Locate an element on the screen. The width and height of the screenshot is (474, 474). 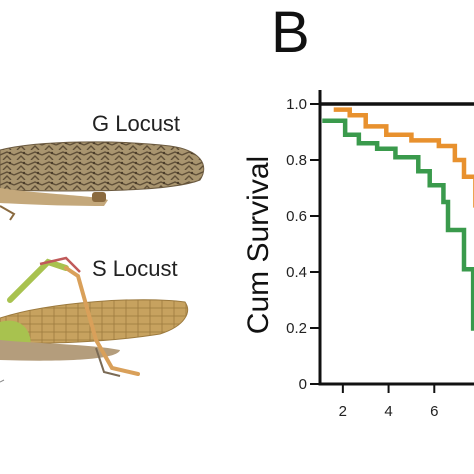
s-locust-label: S Locust is located at coordinates (135, 268).